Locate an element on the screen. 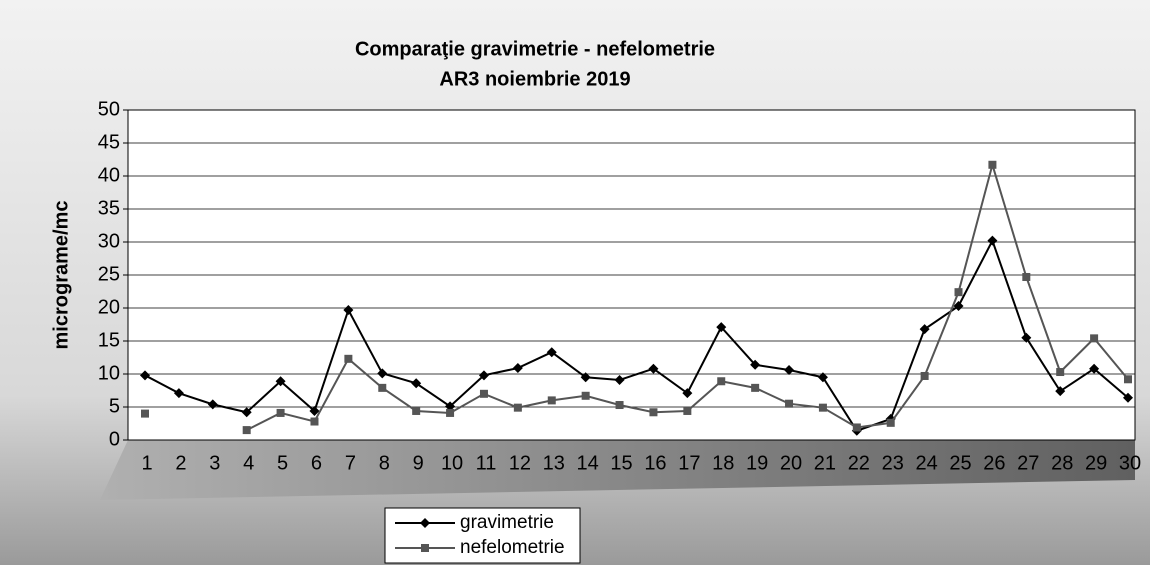 Image resolution: width=1150 pixels, height=565 pixels. floor is located at coordinates (617, 470).